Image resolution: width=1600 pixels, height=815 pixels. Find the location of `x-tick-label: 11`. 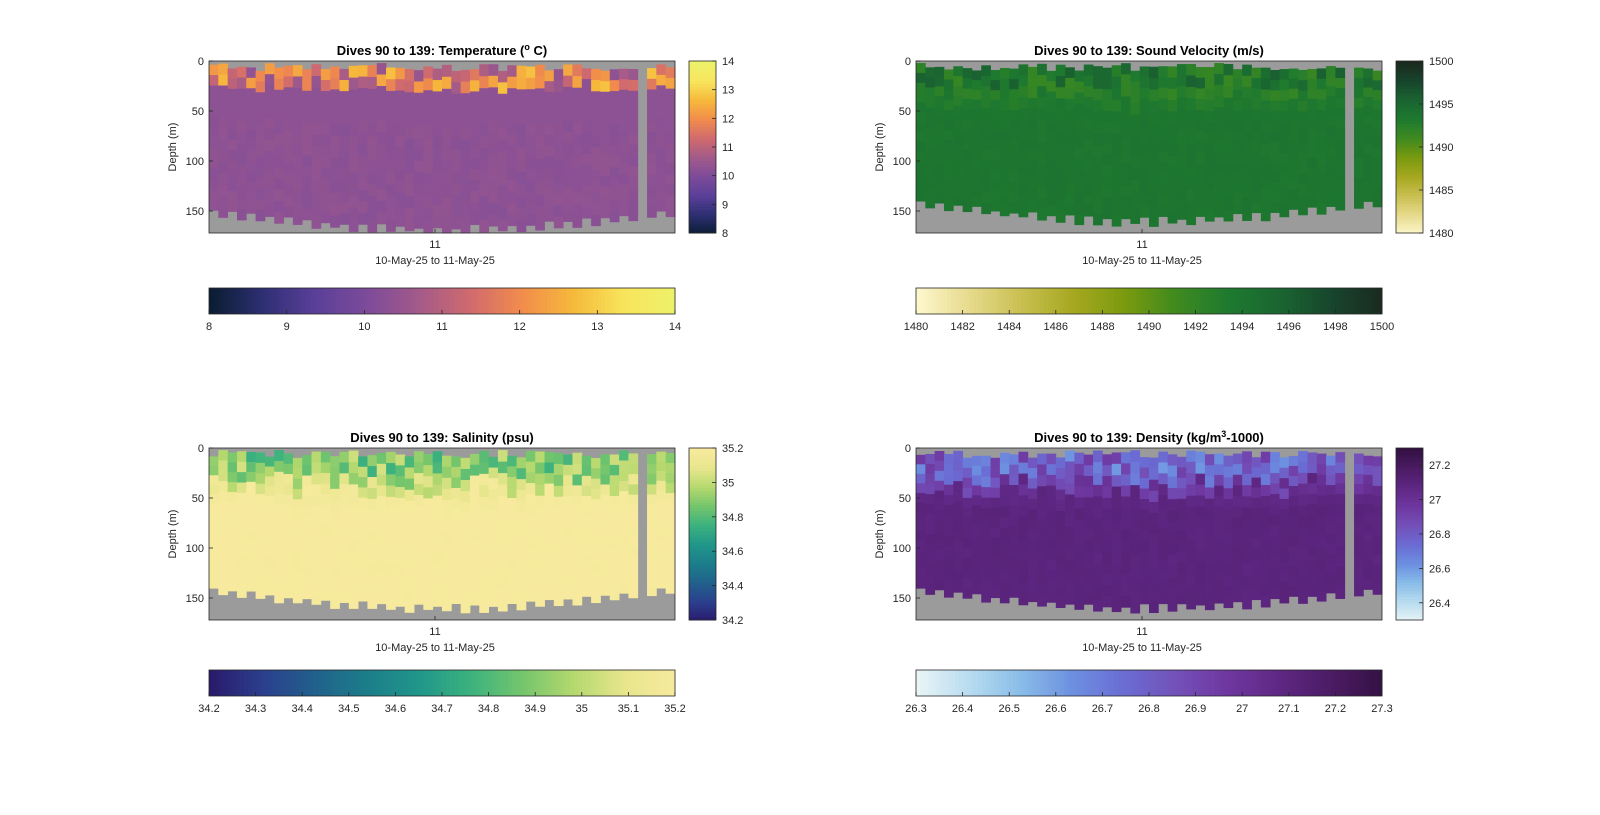

x-tick-label: 11 is located at coordinates (434, 632).